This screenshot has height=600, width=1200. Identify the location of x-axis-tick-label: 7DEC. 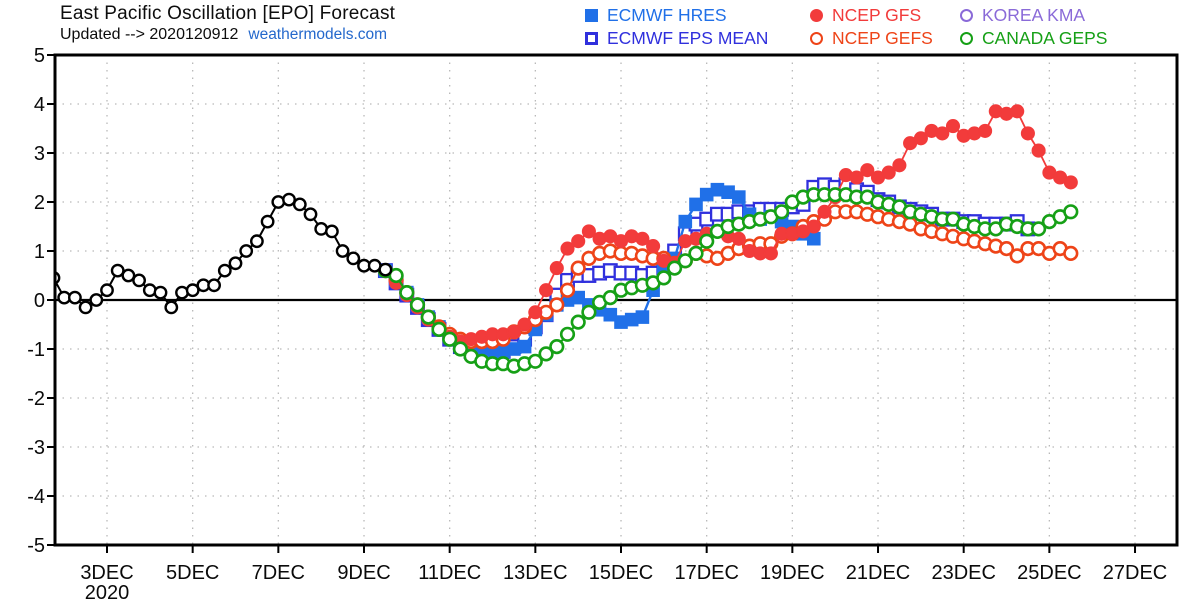
(278, 573).